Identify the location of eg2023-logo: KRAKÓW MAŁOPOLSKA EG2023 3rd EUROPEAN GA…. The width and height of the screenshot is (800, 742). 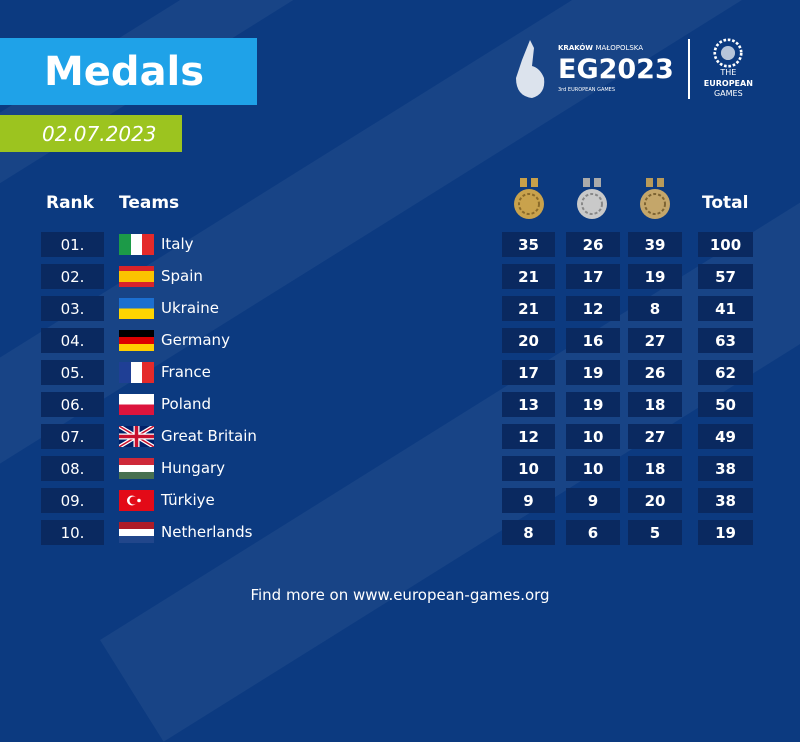
(632, 69).